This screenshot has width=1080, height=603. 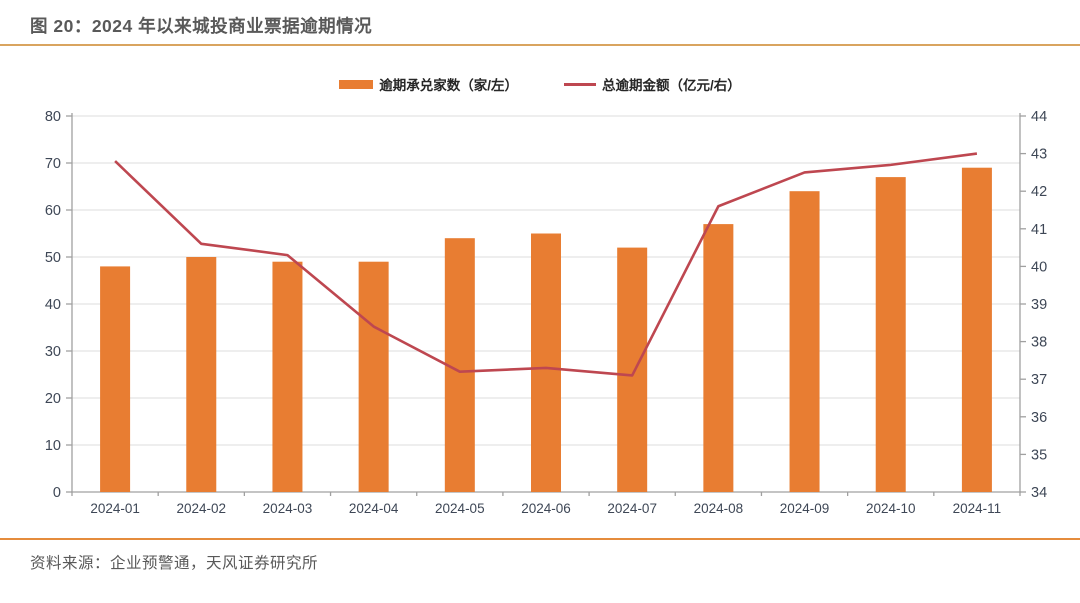 What do you see at coordinates (540, 539) in the screenshot?
I see `source-divider` at bounding box center [540, 539].